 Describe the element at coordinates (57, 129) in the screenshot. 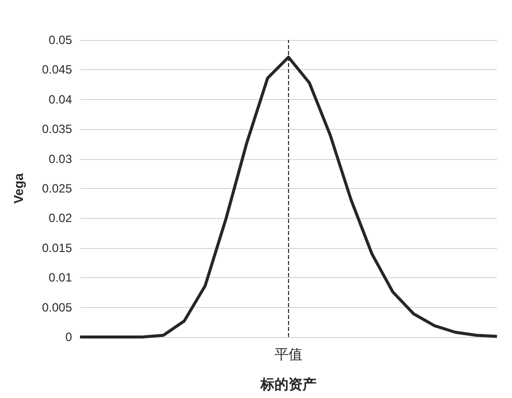

I see `y-tick-label: 0.035` at that location.